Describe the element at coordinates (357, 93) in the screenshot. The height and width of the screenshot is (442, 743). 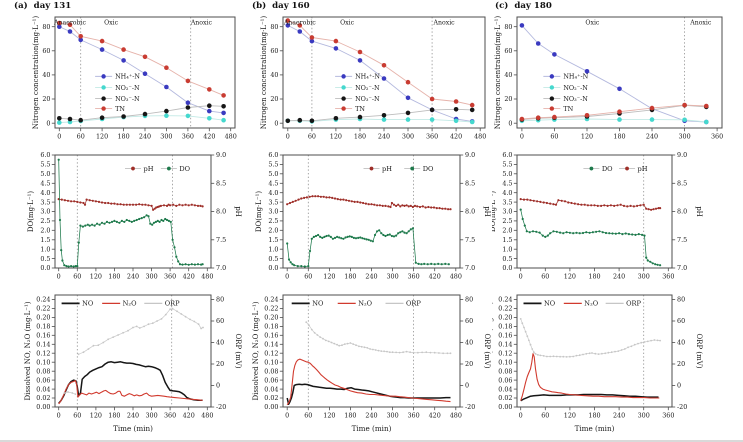
I see `legend: NH₄⁺-N NO₂⁻-N NO₃⁻-N TN` at that location.